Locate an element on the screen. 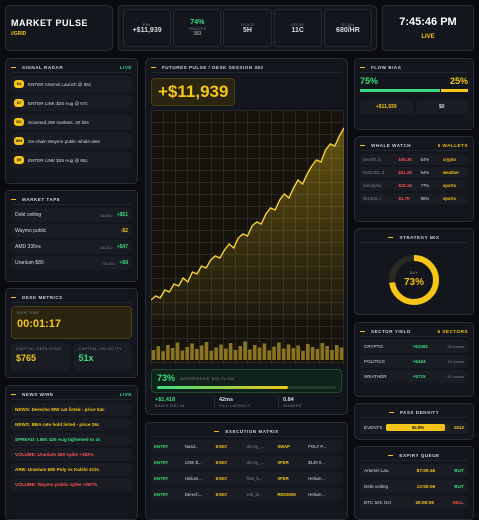 Image resolution: width=479 pixels, height=520 pixels. donut-value: 73% is located at coordinates (414, 282).